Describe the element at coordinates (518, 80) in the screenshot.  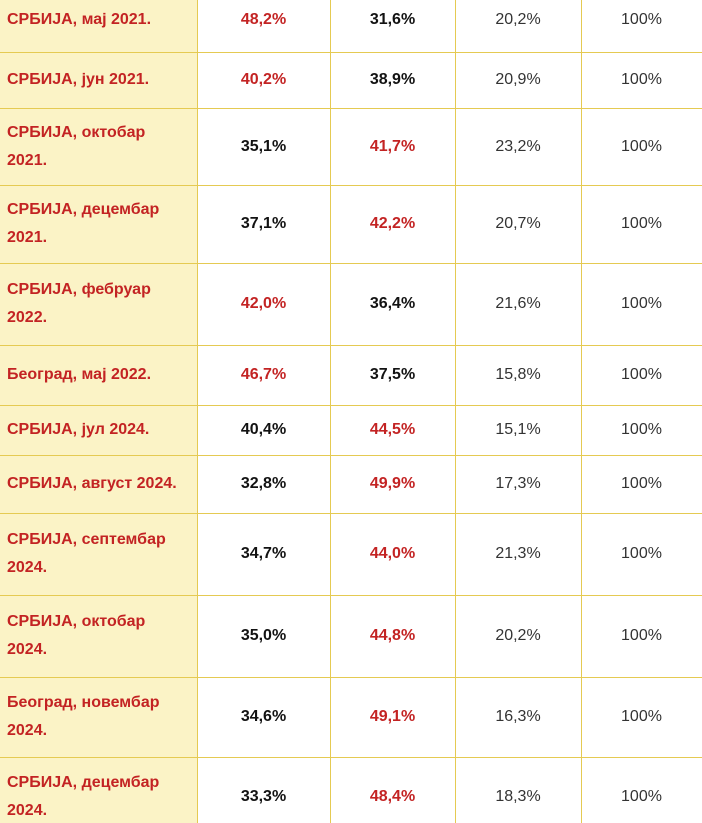
I see `value3-cell: 20,9%` at that location.